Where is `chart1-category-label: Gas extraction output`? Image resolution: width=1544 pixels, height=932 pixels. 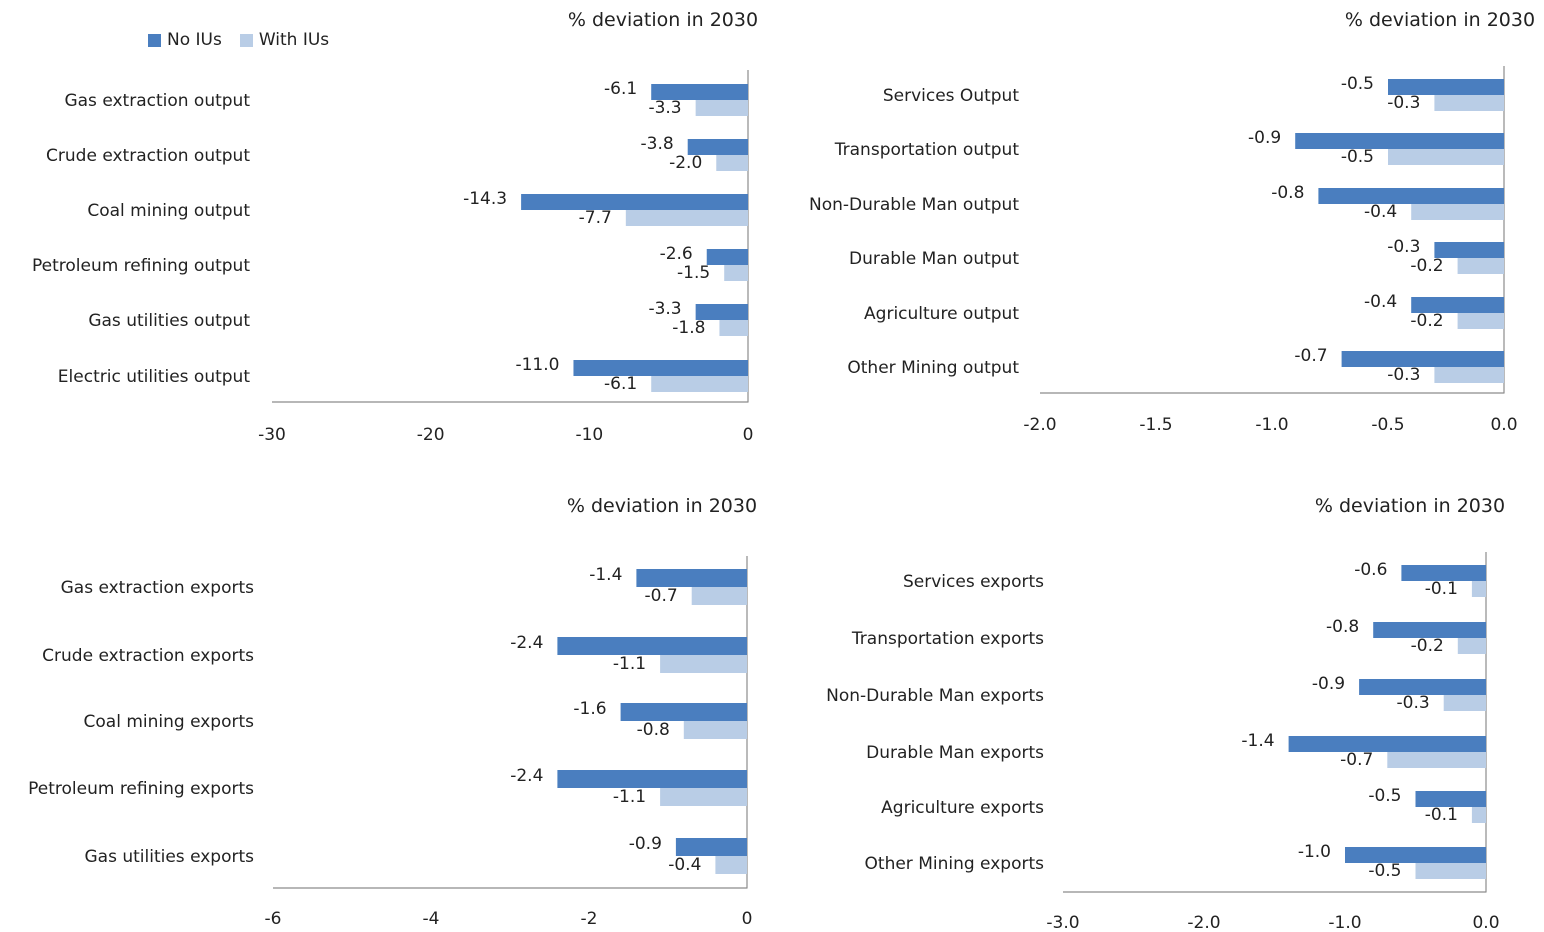 chart1-category-label: Gas extraction output is located at coordinates (157, 101).